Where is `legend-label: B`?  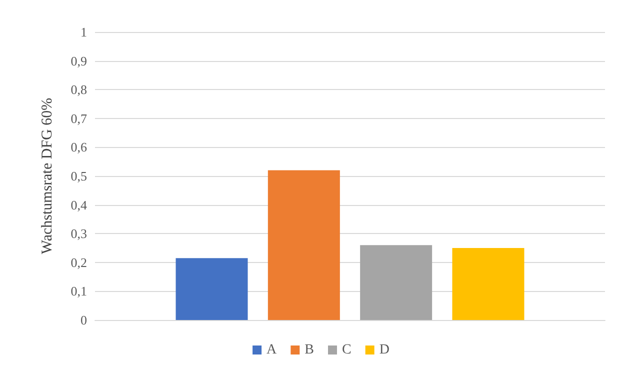 legend-label: B is located at coordinates (309, 350).